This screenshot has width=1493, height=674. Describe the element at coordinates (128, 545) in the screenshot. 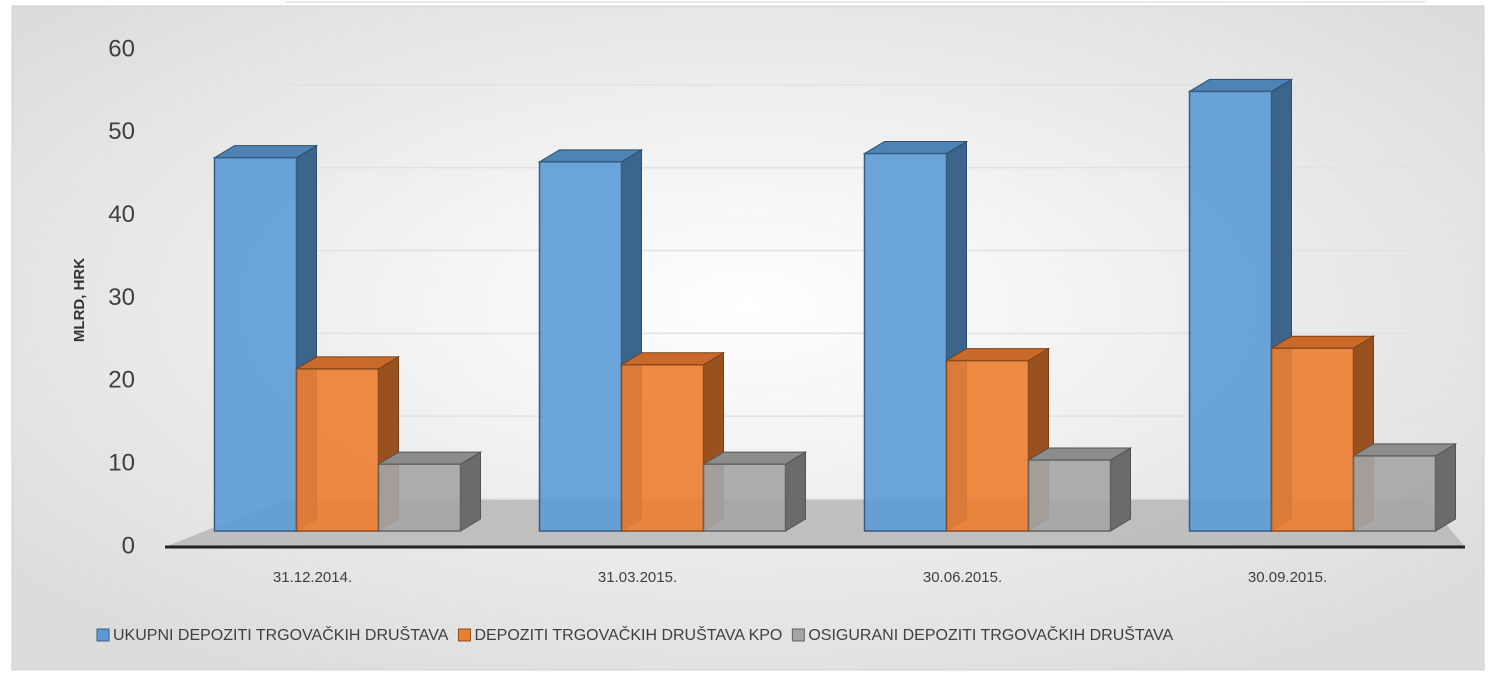

I see `y-tick-label: 0` at that location.